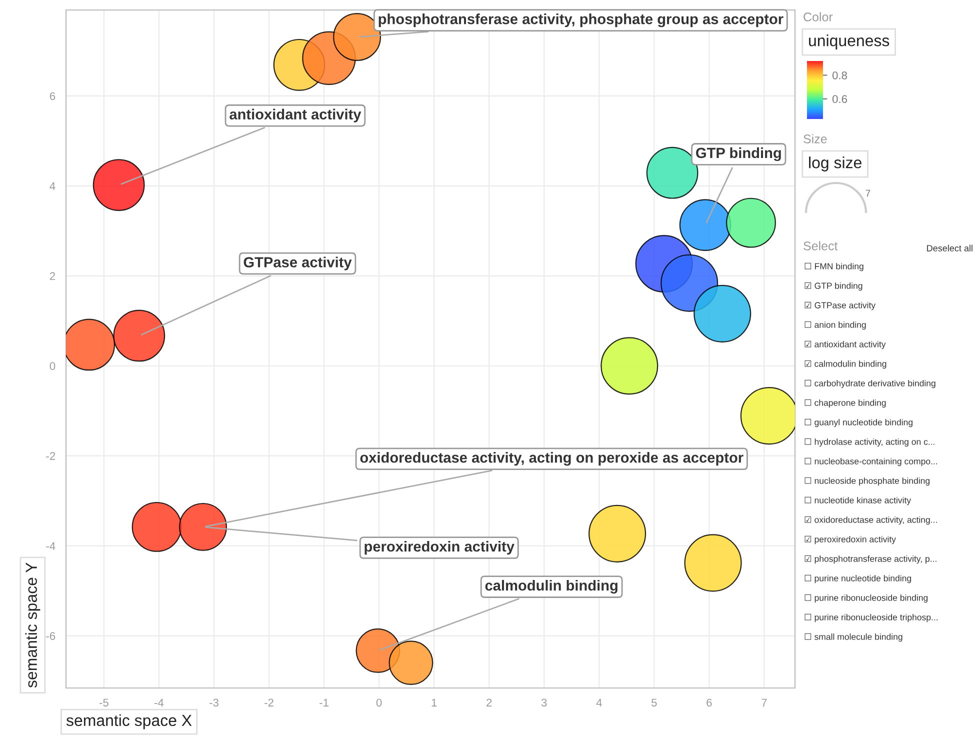 Image resolution: width=975 pixels, height=744 pixels. Describe the element at coordinates (849, 42) in the screenshot. I see `color-bar-title: uniqueness` at that location.